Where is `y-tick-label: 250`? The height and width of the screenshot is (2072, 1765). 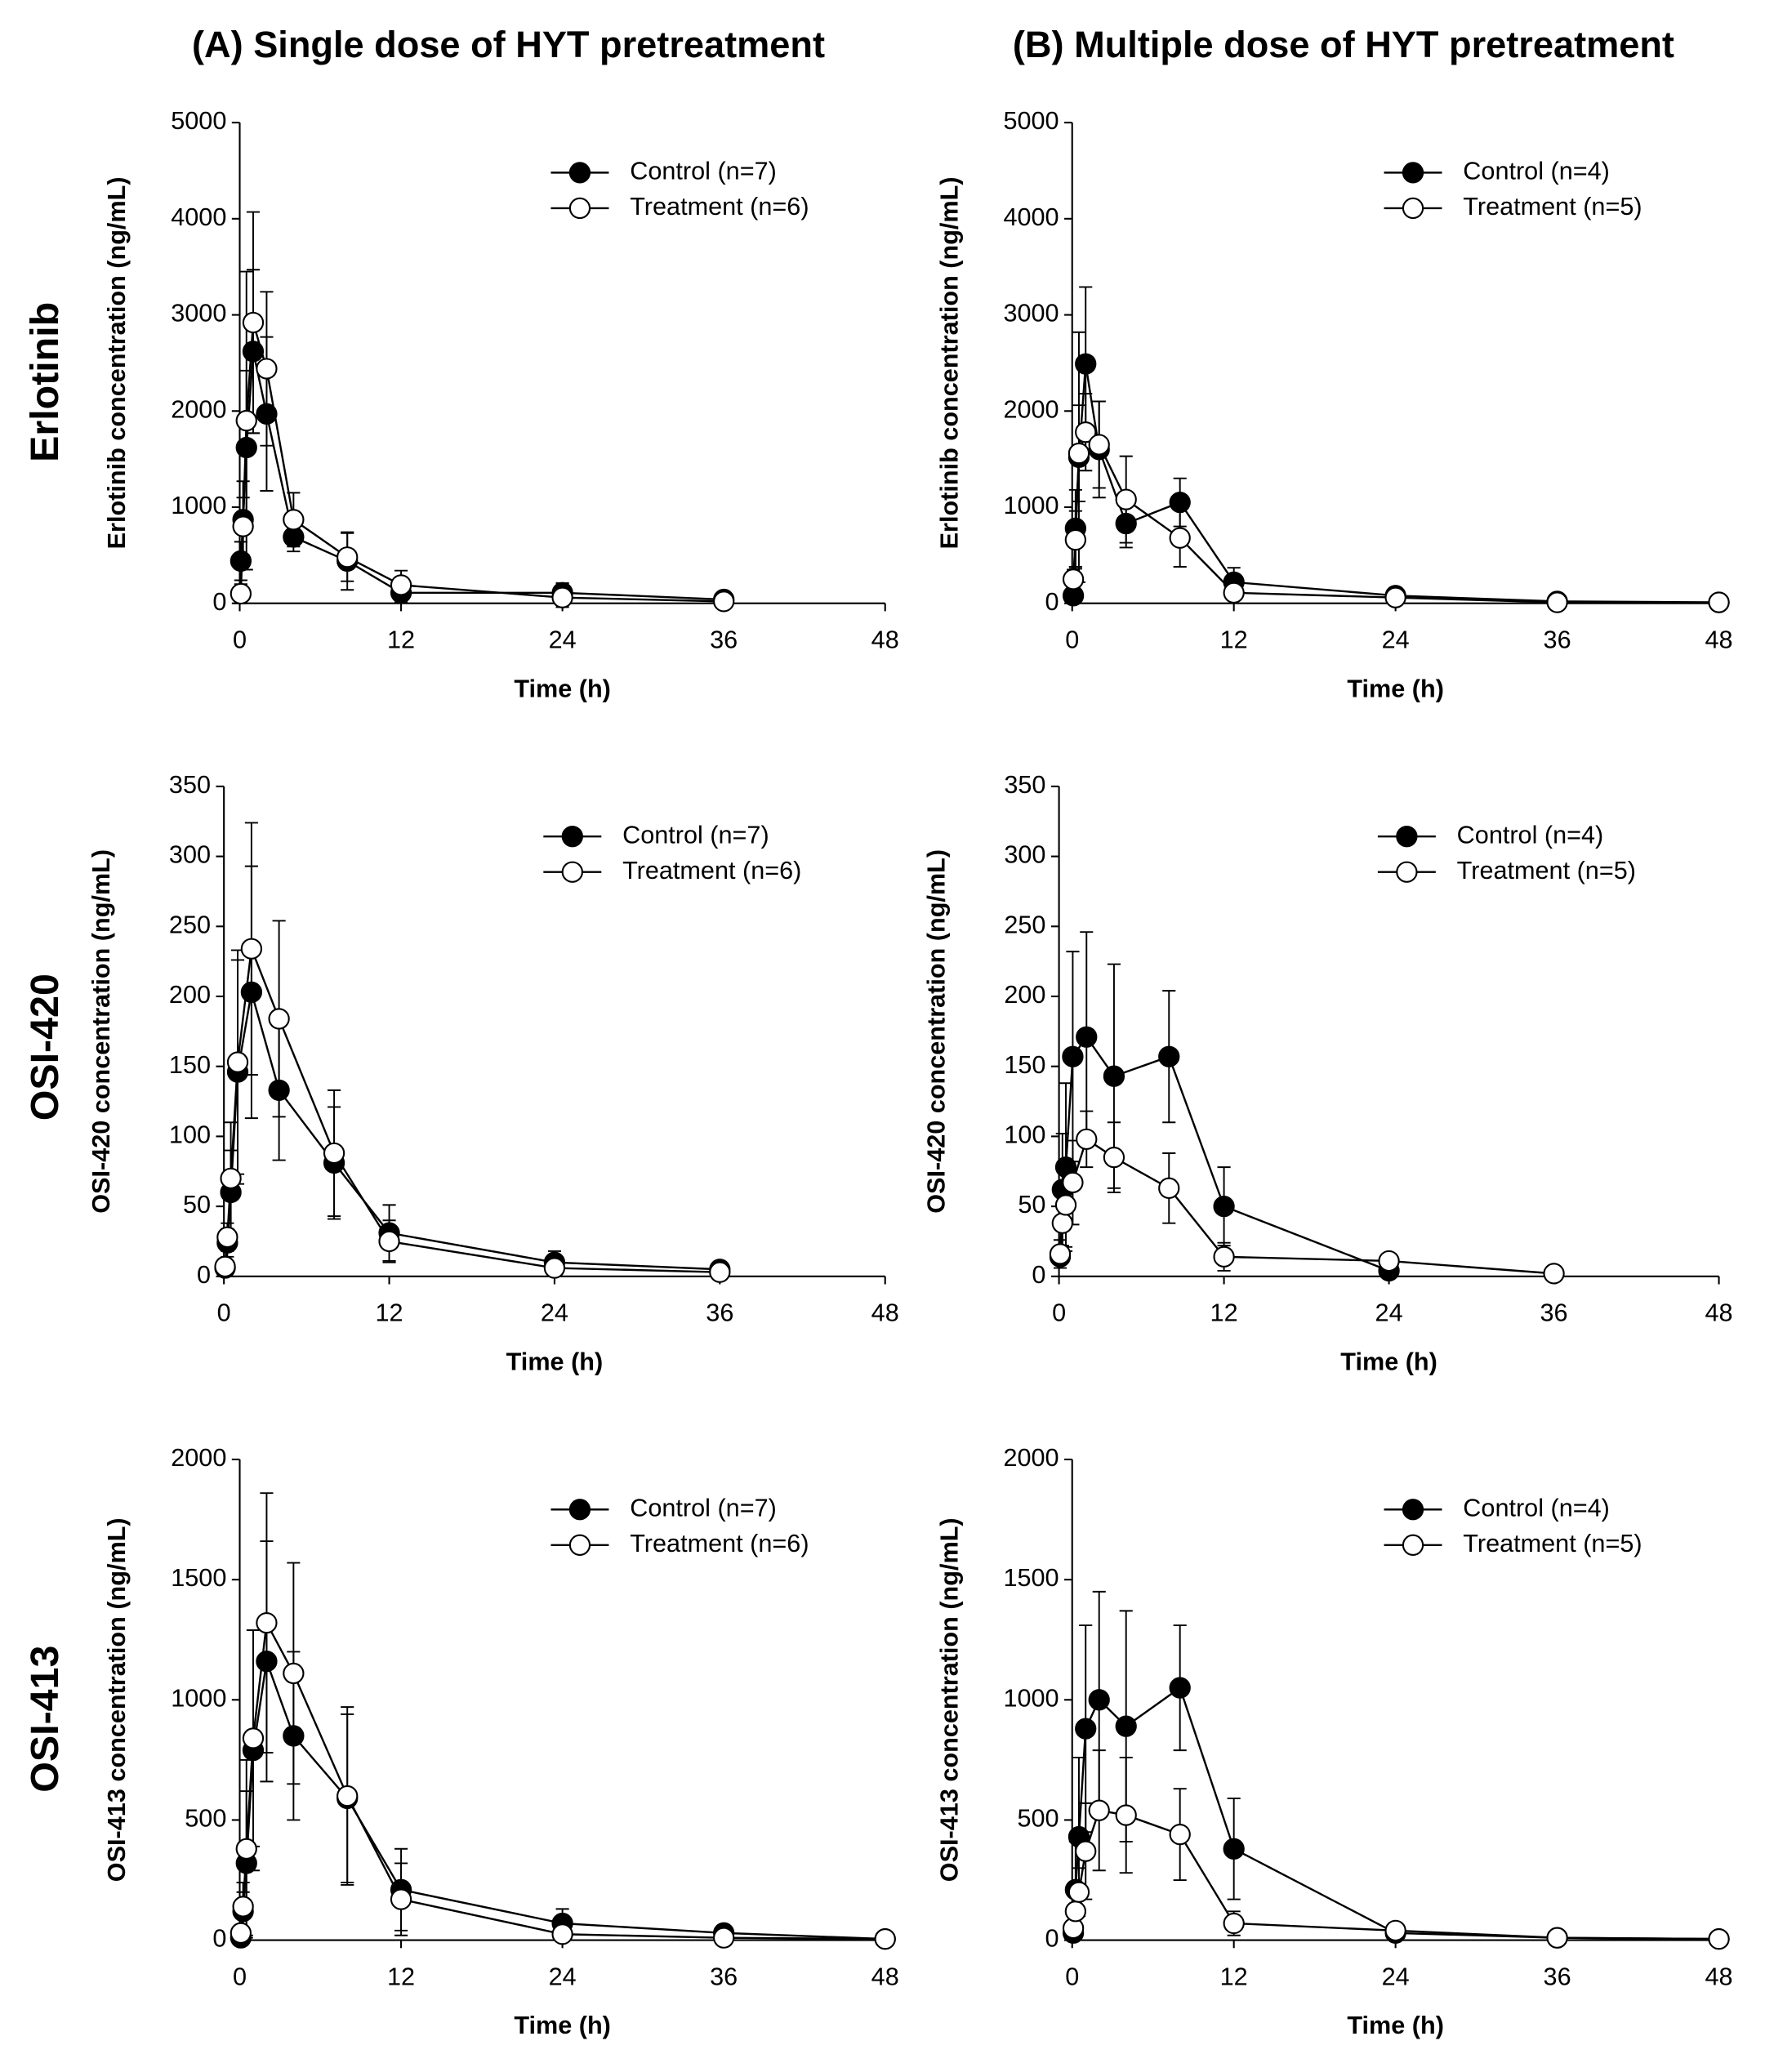
y-tick-label: 250 is located at coordinates (190, 925).